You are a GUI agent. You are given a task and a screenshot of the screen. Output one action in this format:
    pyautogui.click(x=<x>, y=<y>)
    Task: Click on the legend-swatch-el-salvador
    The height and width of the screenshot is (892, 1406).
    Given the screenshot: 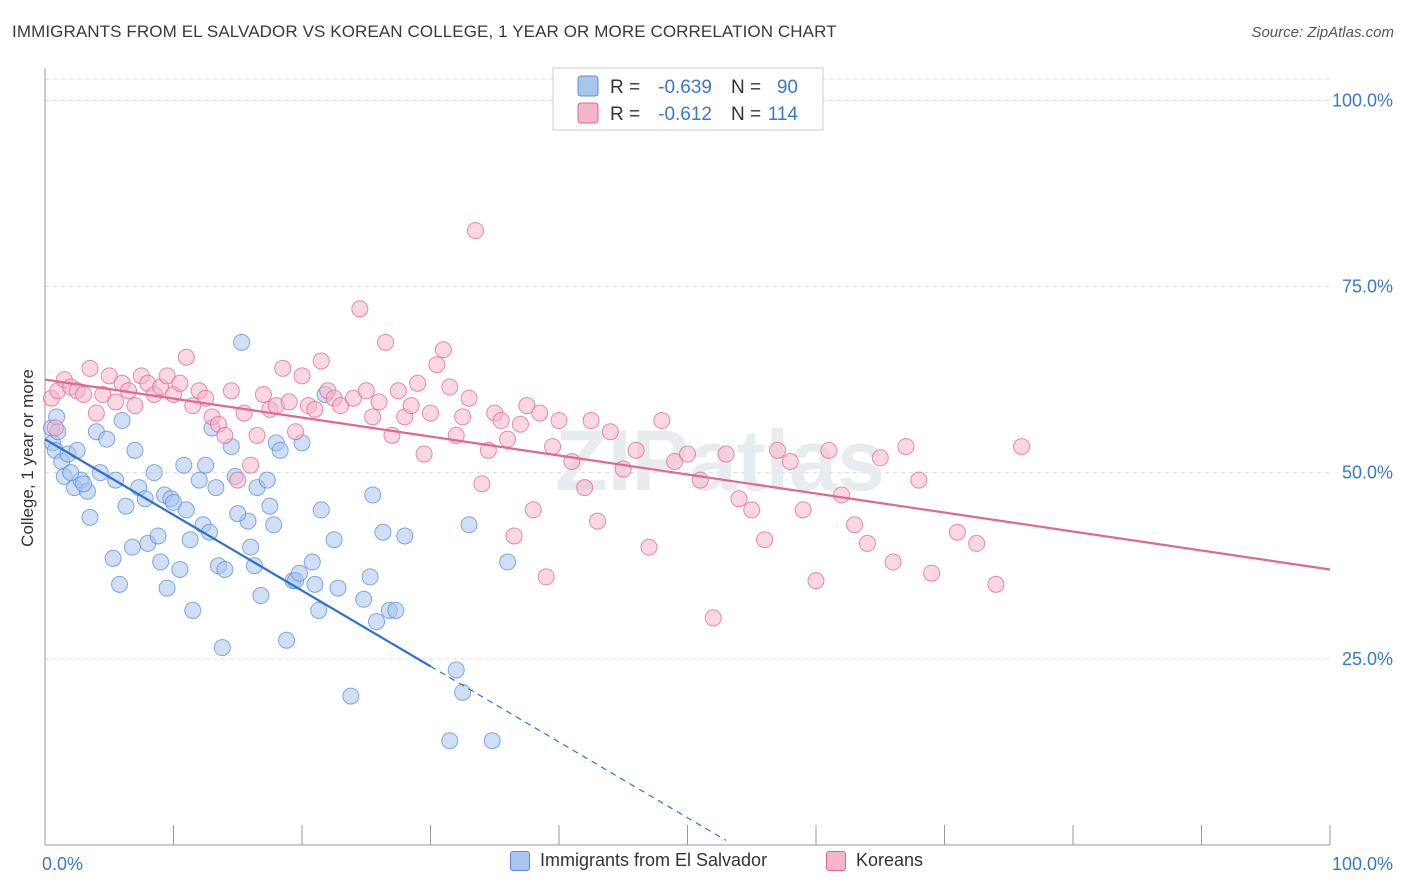 What is the action you would take?
    pyautogui.click(x=520, y=860)
    